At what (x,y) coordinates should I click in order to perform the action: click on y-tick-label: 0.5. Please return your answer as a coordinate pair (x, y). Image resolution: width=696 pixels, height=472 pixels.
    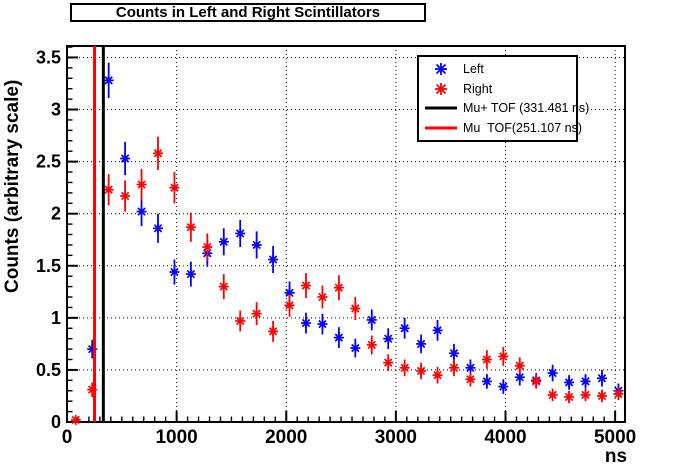
    Looking at the image, I should click on (48, 370).